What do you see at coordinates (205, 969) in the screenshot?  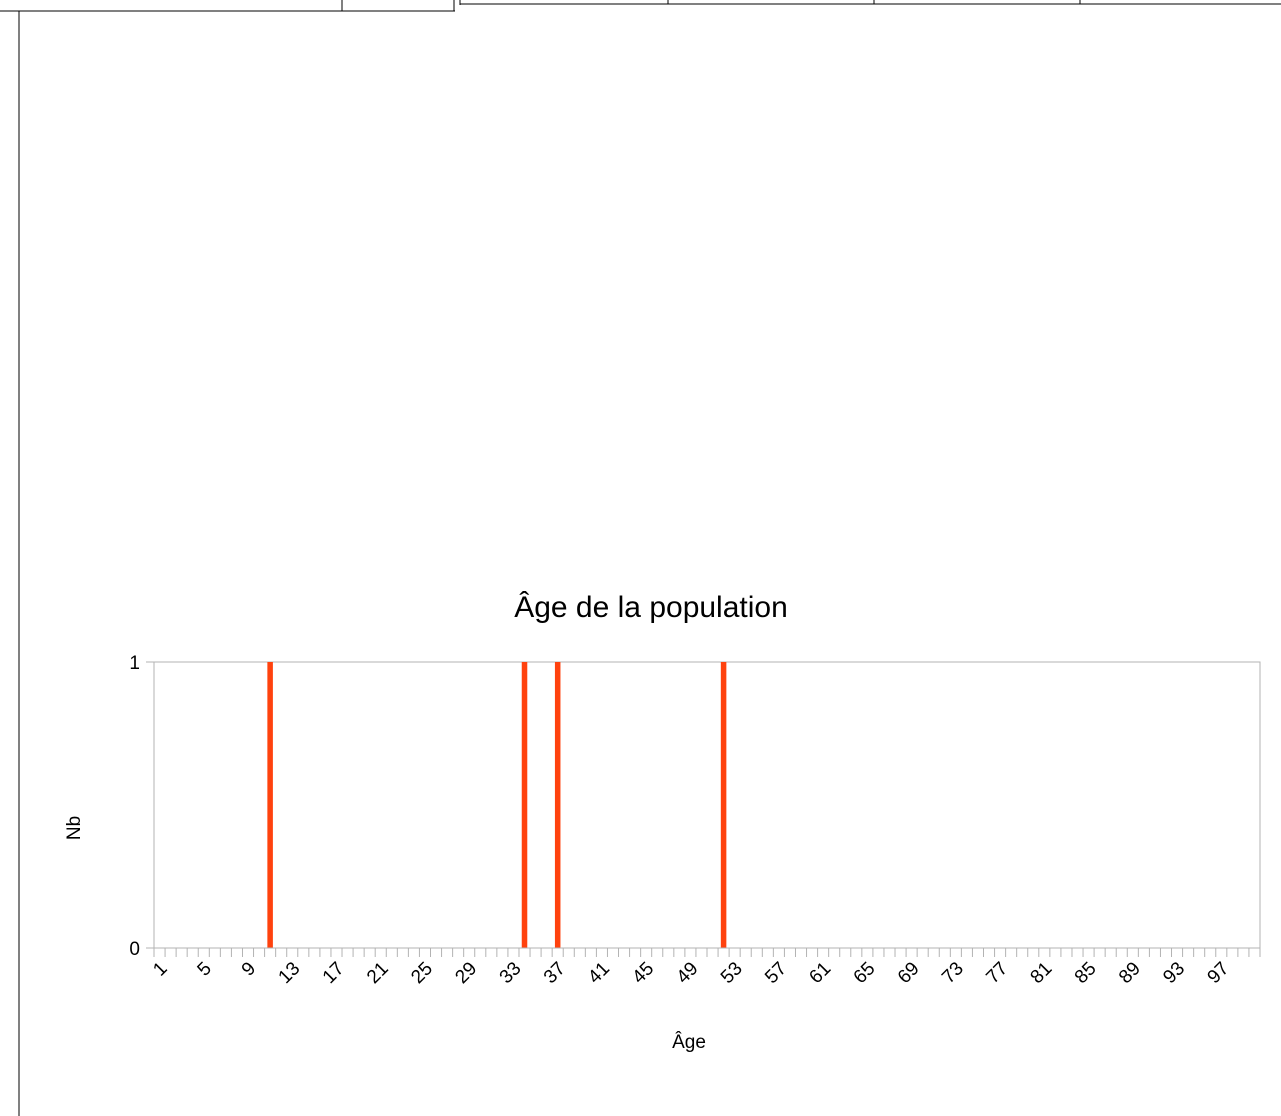 I see `x-tick-label: 5` at bounding box center [205, 969].